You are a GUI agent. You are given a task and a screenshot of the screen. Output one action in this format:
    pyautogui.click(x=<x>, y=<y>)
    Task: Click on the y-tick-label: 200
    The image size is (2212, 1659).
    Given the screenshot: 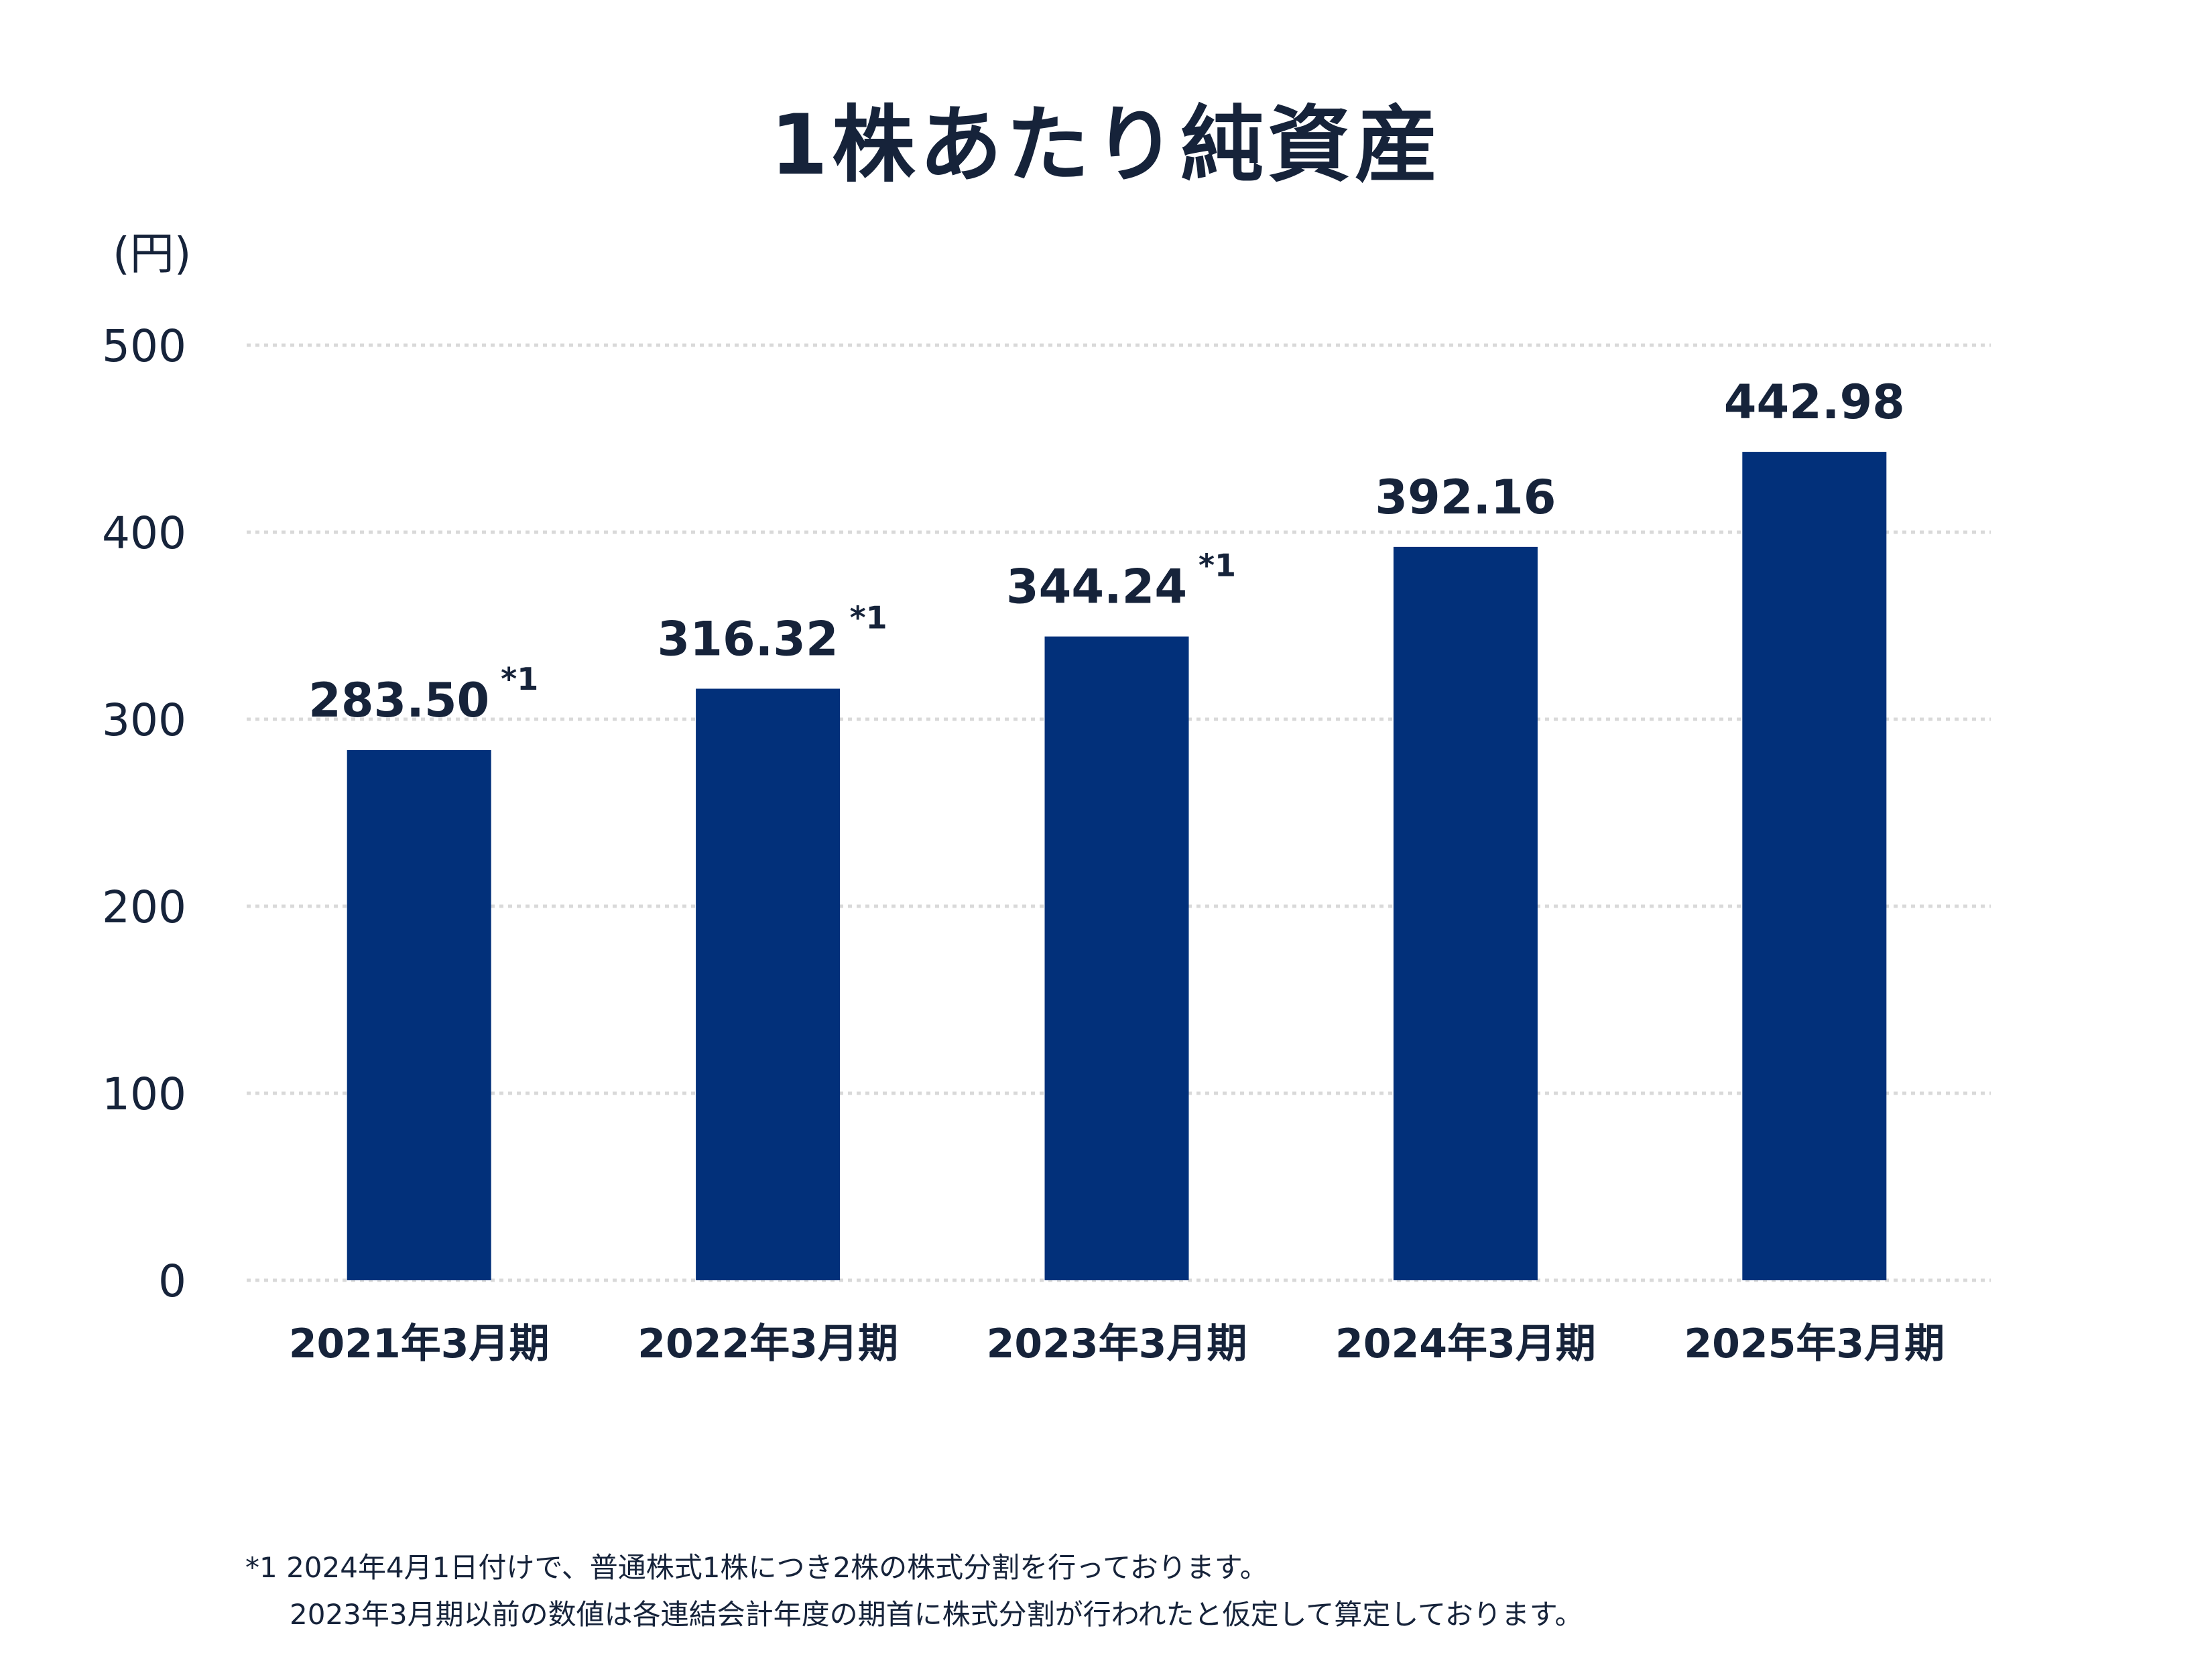 What is the action you would take?
    pyautogui.click(x=144, y=907)
    